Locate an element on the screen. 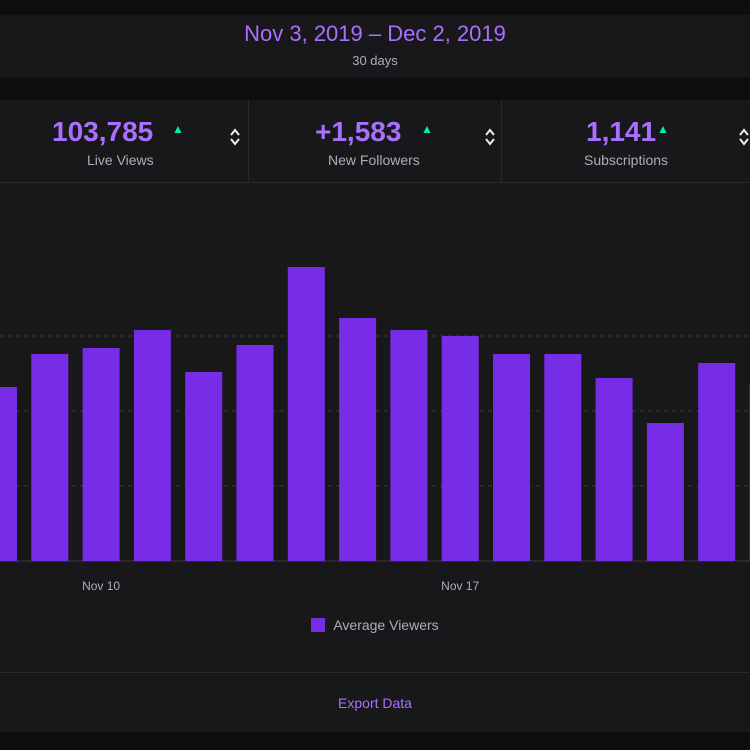  stat-new-followers: +1,583 ▲ New Followers is located at coordinates (375, 141).